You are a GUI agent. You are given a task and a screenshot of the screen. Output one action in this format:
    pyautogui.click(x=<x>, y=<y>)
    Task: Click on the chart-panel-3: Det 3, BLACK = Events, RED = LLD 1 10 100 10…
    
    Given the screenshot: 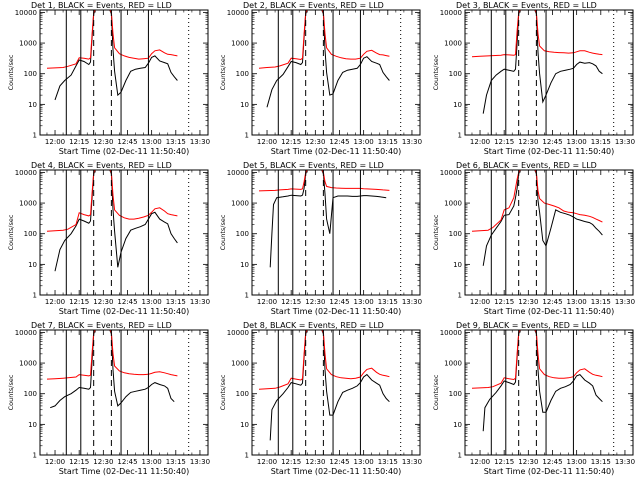 What is the action you would take?
    pyautogui.click(x=533, y=78)
    